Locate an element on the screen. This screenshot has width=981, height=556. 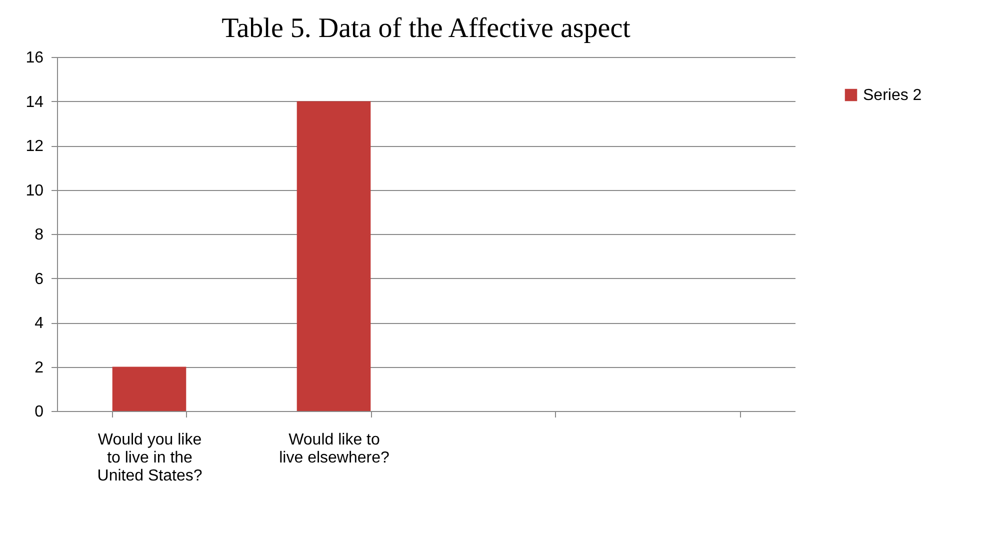
x-tick-label: Would like to live elsewhere? is located at coordinates (334, 449).